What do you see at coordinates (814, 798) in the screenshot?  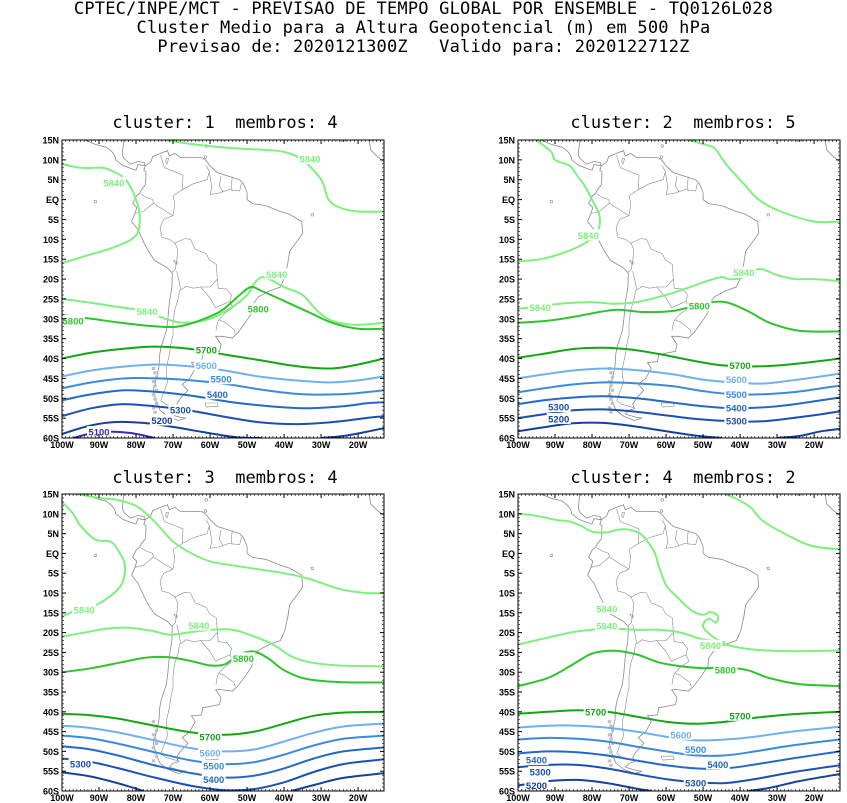 I see `lon-label: 20W` at bounding box center [814, 798].